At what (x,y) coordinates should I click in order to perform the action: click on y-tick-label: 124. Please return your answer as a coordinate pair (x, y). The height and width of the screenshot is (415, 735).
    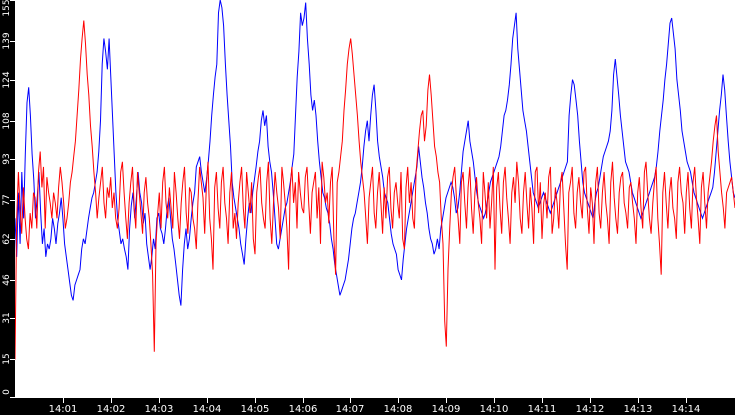
    Looking at the image, I should click on (7, 80).